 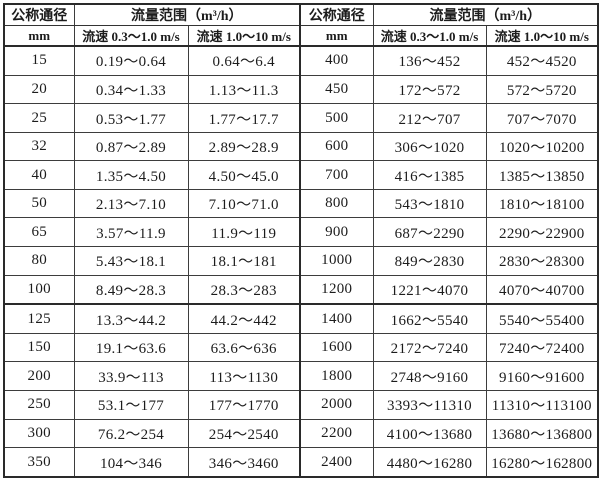 I want to click on flow-low-cell: 2748～9160, so click(x=429, y=376).